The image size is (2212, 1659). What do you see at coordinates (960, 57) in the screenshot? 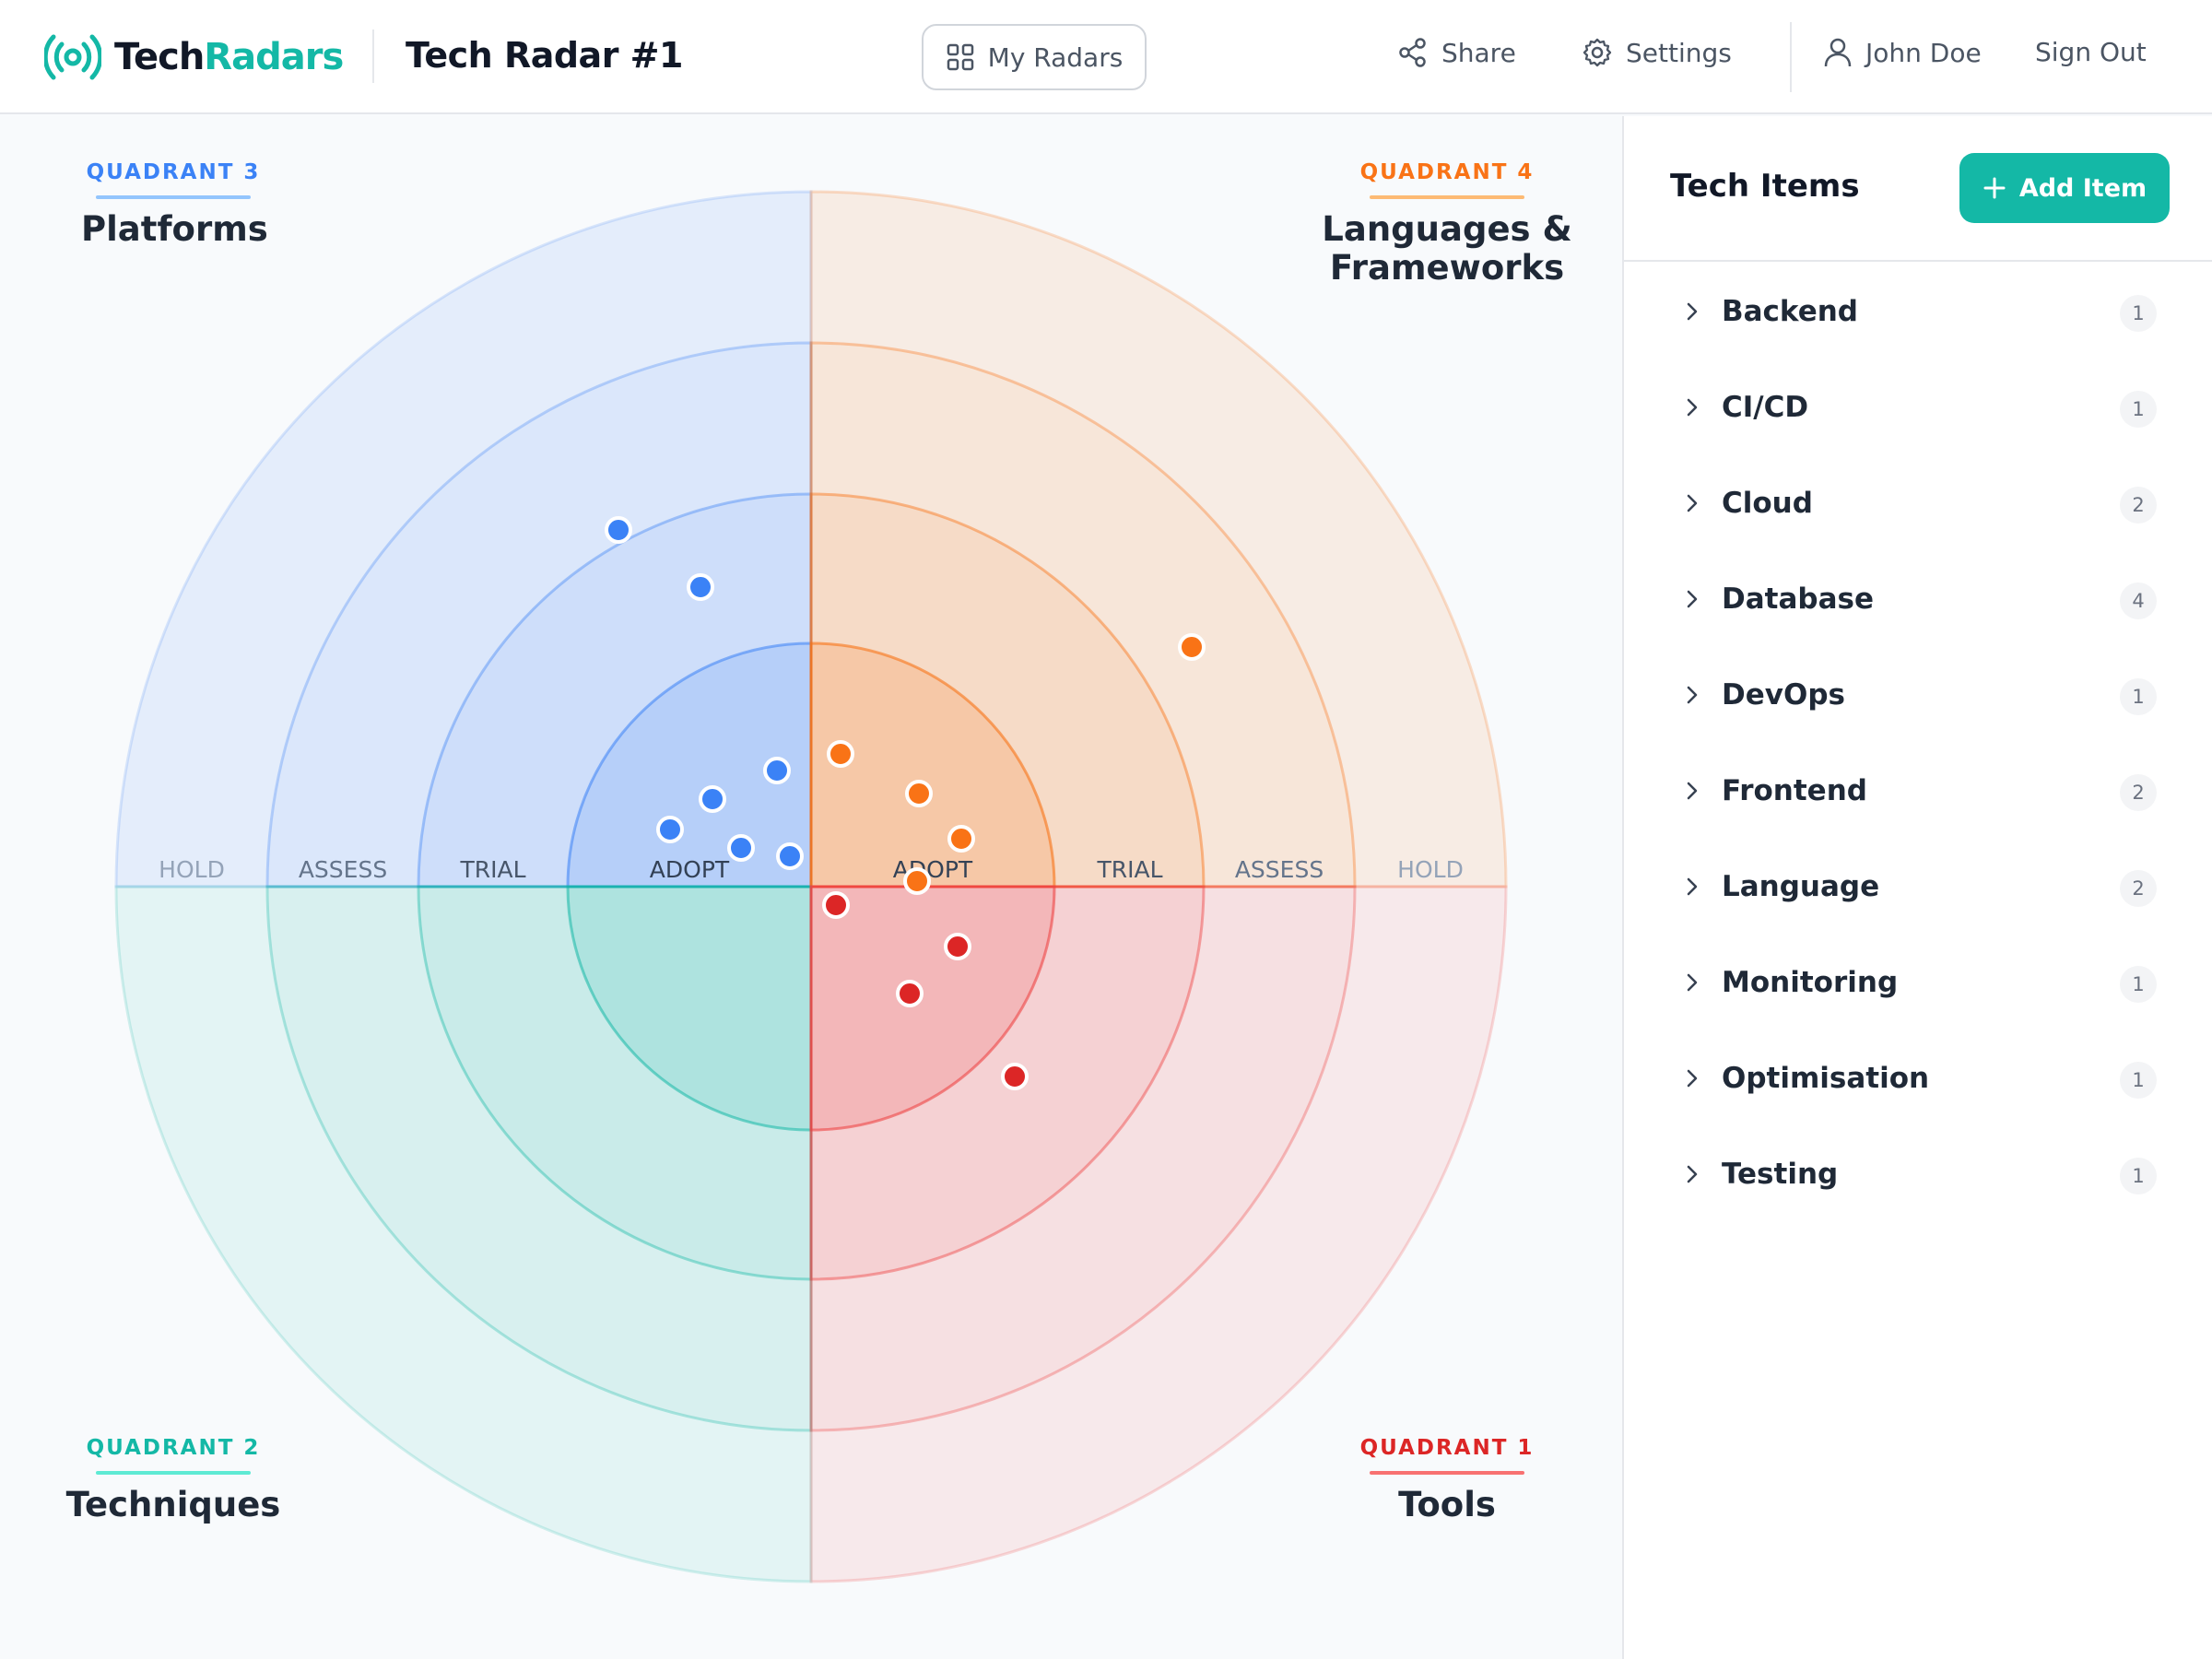
I see `grid-icon` at bounding box center [960, 57].